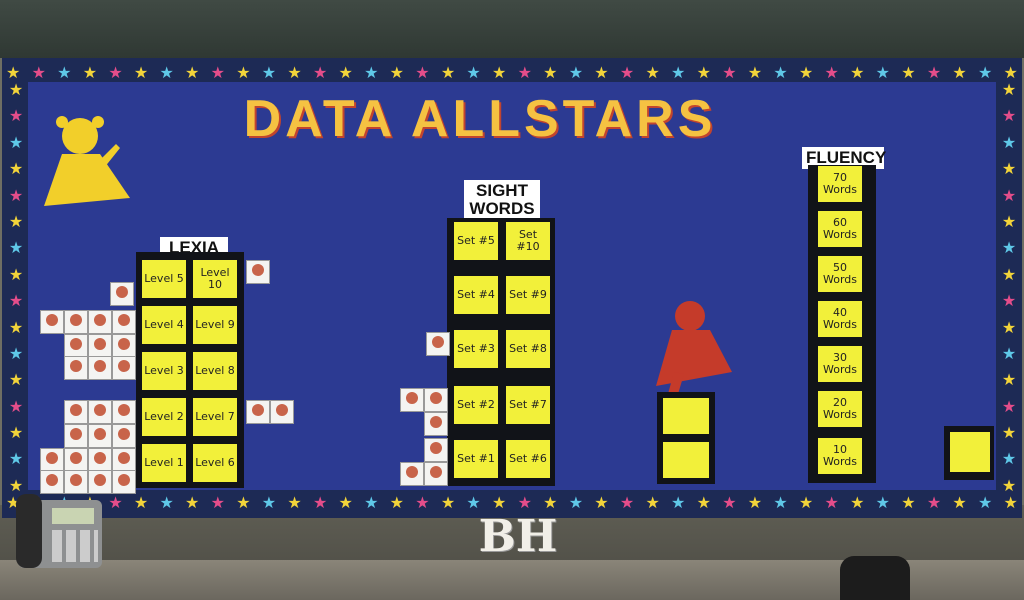 This screenshot has width=1024, height=600. I want to click on sight-set-note: Set #9, so click(528, 295).